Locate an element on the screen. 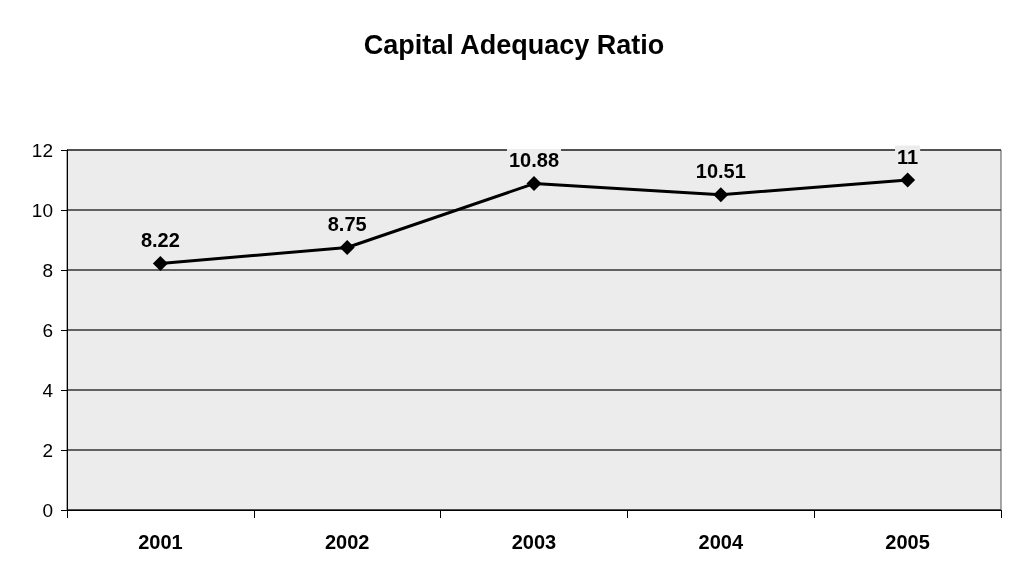 The image size is (1028, 575). data-label: 8.75 is located at coordinates (347, 224).